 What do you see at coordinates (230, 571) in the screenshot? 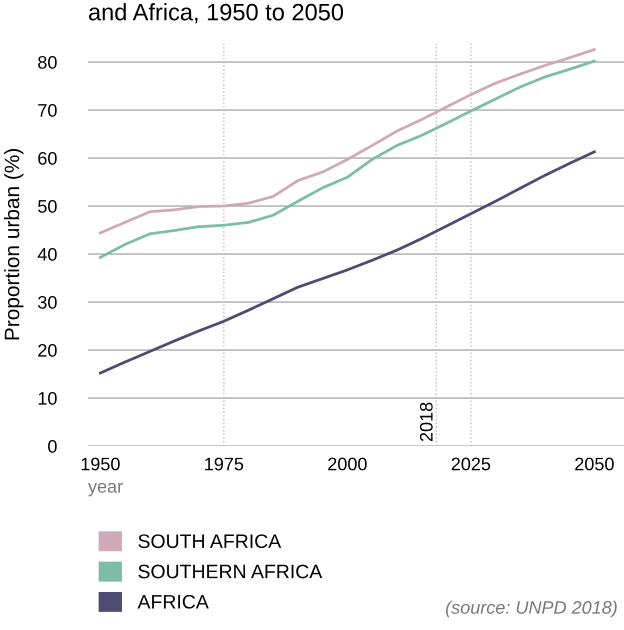
I see `legend-label: SOUTHERN AFRICA` at bounding box center [230, 571].